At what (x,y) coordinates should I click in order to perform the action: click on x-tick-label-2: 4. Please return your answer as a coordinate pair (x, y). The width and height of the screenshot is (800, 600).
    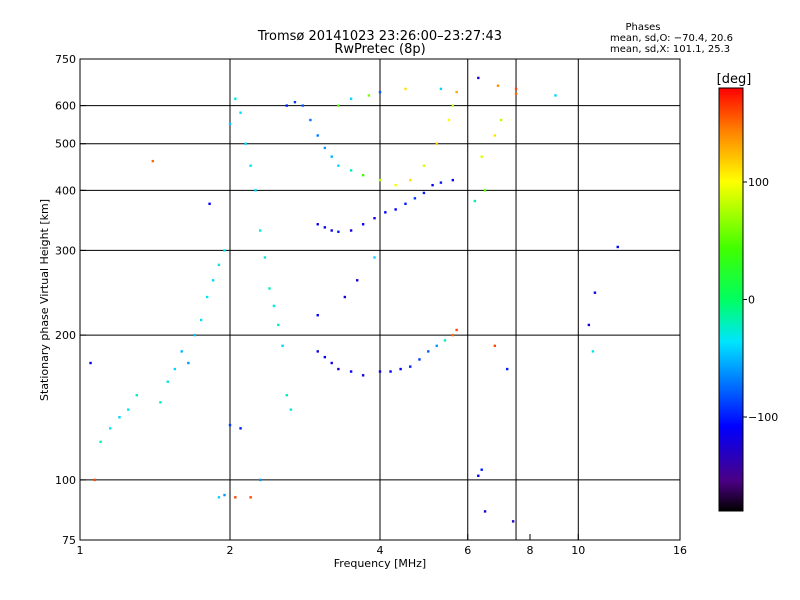
    Looking at the image, I should click on (380, 550).